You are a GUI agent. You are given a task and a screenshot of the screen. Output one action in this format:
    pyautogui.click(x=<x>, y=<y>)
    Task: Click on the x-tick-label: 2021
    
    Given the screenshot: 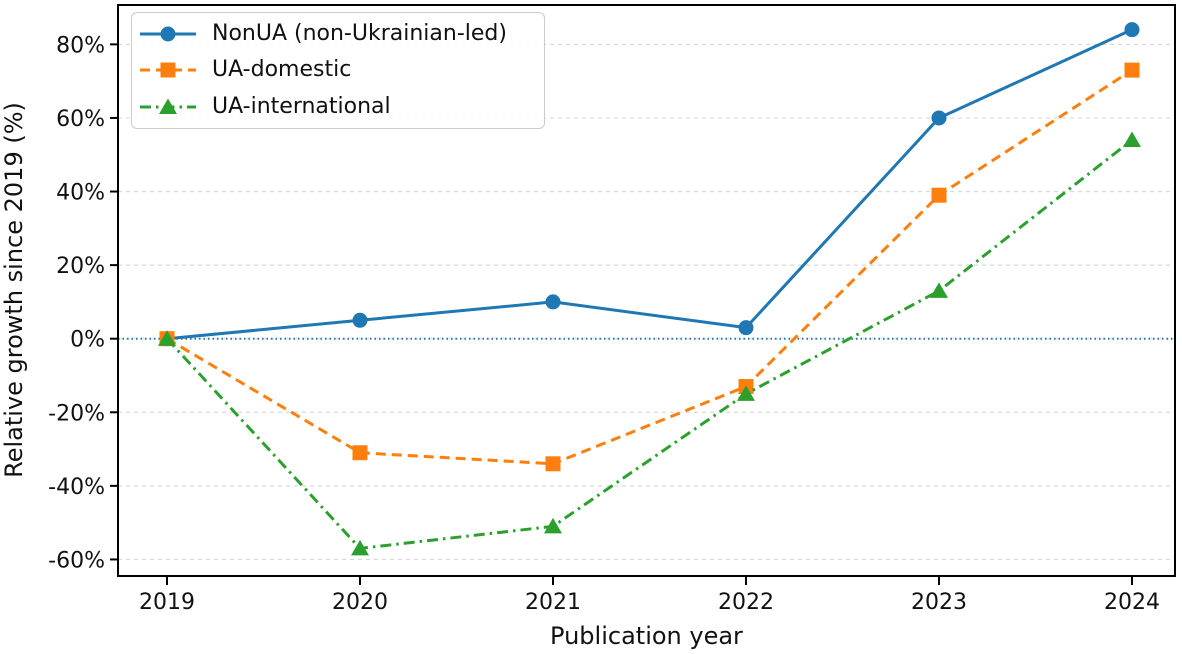 What is the action you would take?
    pyautogui.click(x=553, y=602)
    